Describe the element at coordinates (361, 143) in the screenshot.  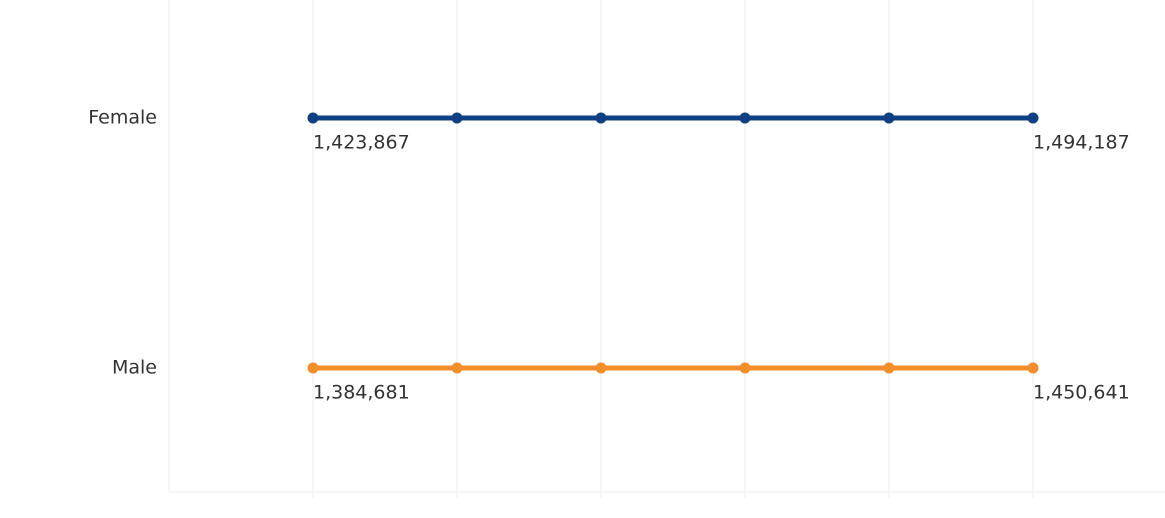
I see `value-label: 1,423,867` at that location.